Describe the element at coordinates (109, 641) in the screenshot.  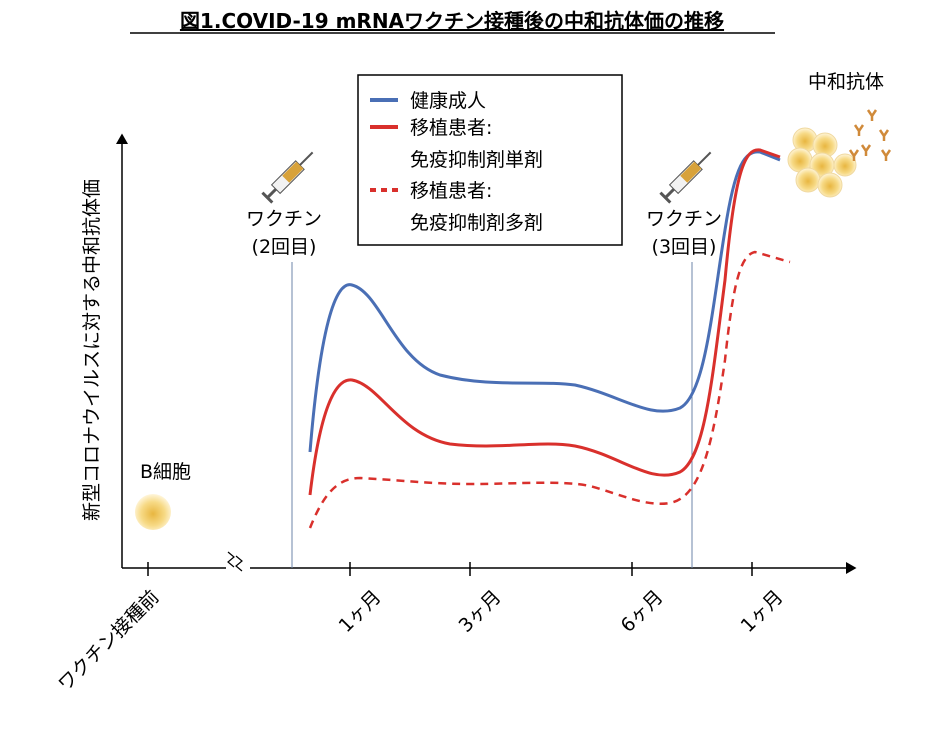
I see `x-tick-label: ワクチン接種前` at that location.